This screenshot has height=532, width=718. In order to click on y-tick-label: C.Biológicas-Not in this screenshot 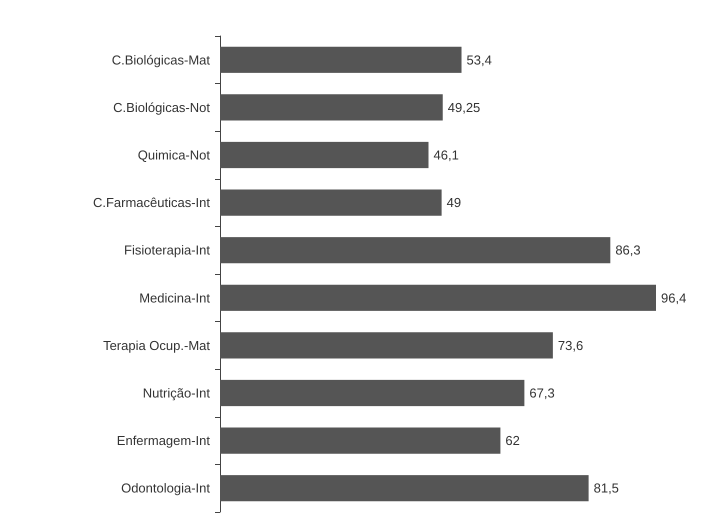, I will do `click(161, 107)`.